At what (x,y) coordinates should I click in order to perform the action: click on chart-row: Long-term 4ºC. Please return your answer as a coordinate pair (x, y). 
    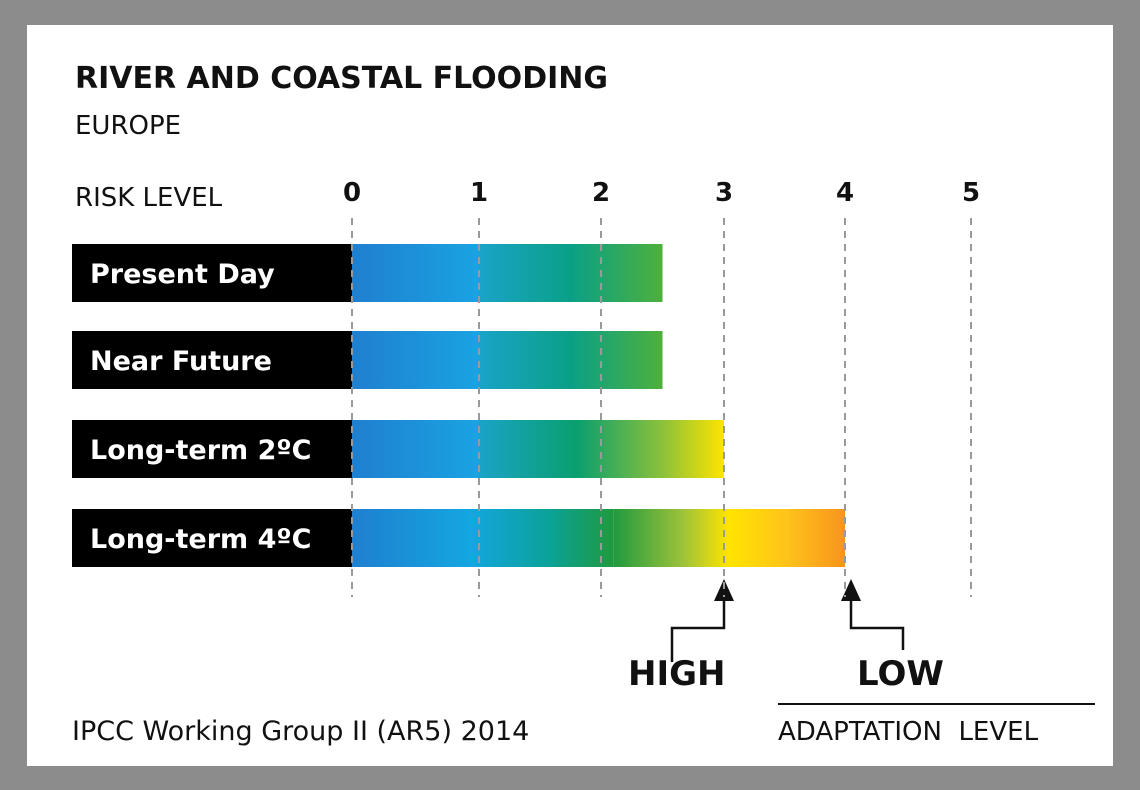
    Looking at the image, I should click on (458, 538).